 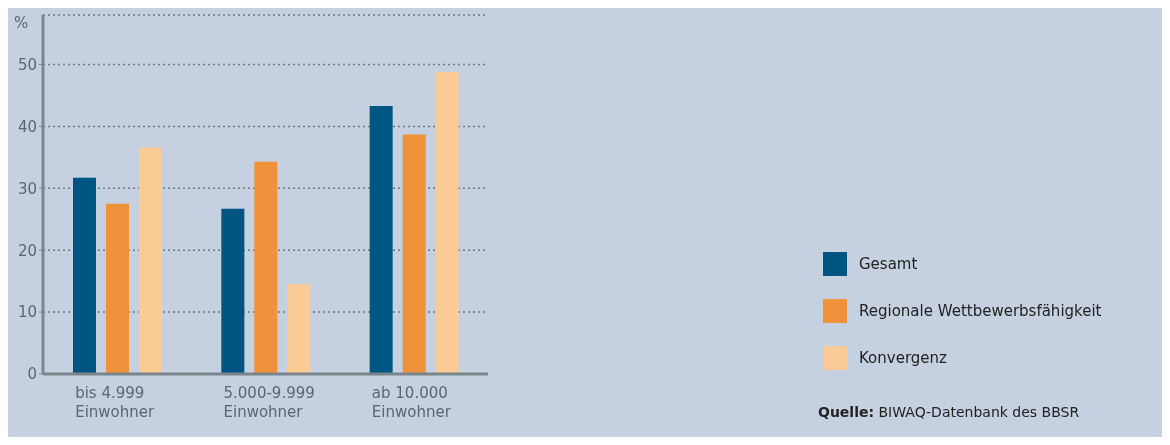 I want to click on legend-label: Regionale Wettbewerbsfähigkeit, so click(x=980, y=310).